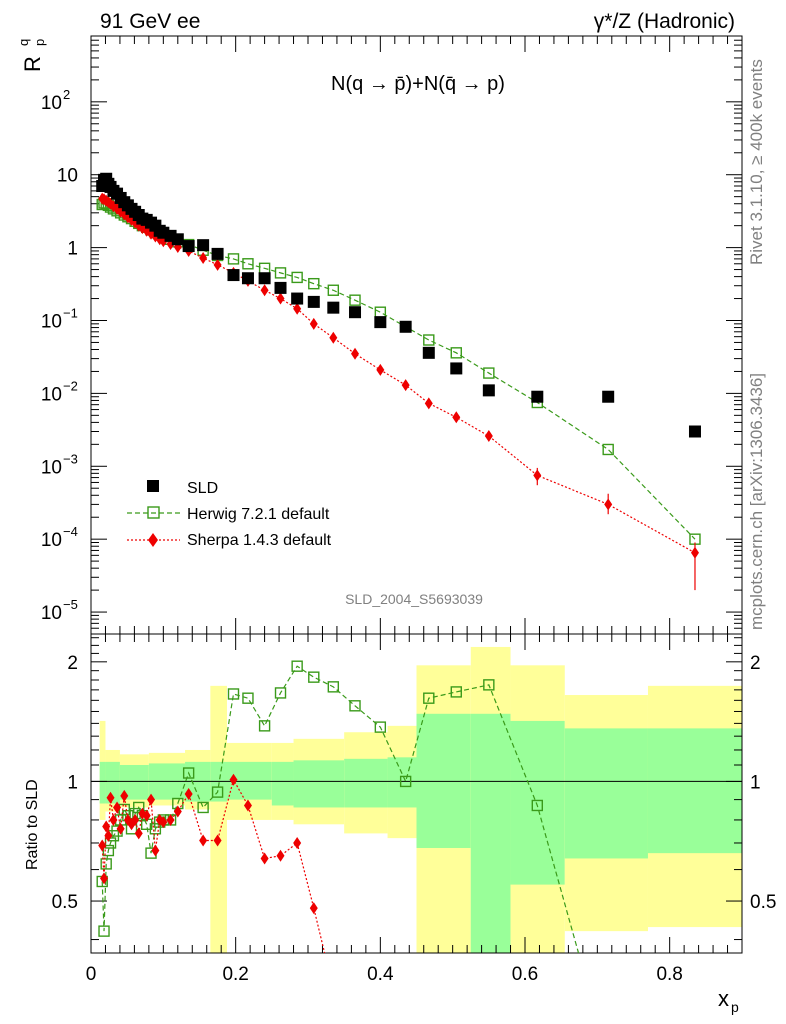  I want to click on y-tick-label-main-exp: 2, so click(66, 94).